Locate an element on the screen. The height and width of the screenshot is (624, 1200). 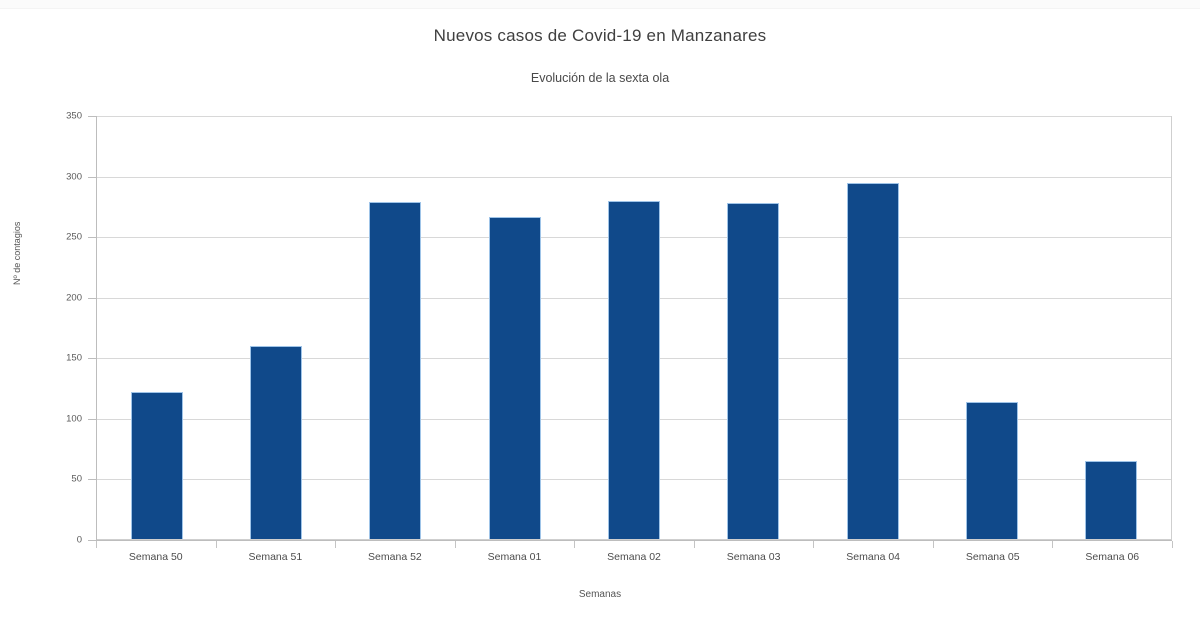
x-axis-line is located at coordinates (634, 540).